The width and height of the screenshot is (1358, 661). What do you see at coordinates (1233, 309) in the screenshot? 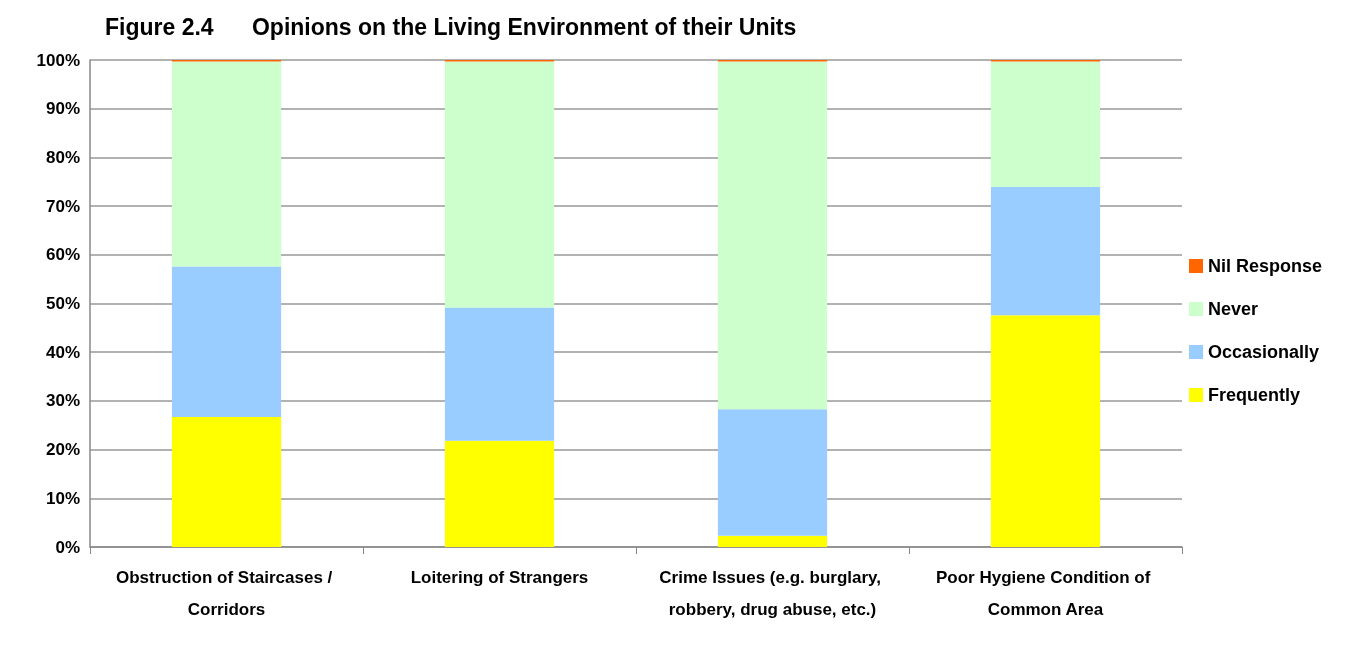
I see `legend-label: Never` at bounding box center [1233, 309].